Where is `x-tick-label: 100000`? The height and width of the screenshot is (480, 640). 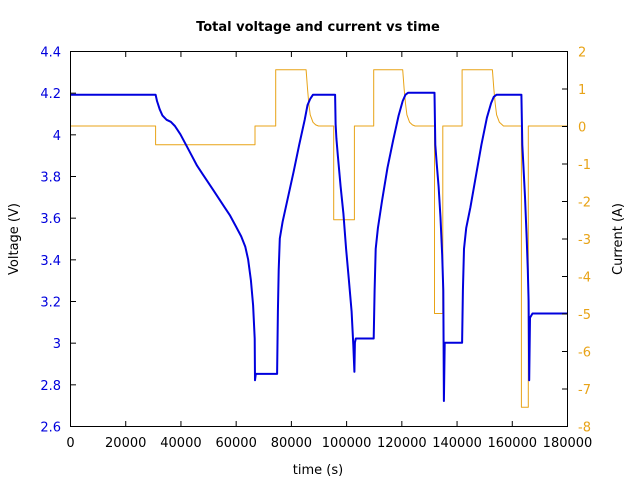
x-tick-label: 100000 is located at coordinates (347, 443).